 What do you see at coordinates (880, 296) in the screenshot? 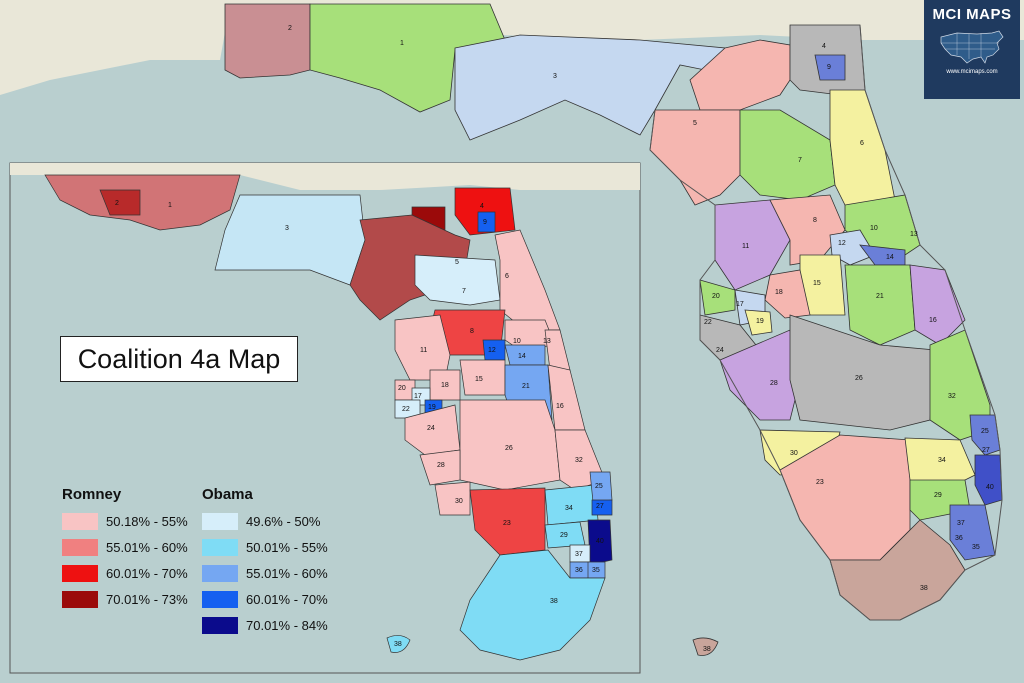
I see `main-label-21: 21` at bounding box center [880, 296].